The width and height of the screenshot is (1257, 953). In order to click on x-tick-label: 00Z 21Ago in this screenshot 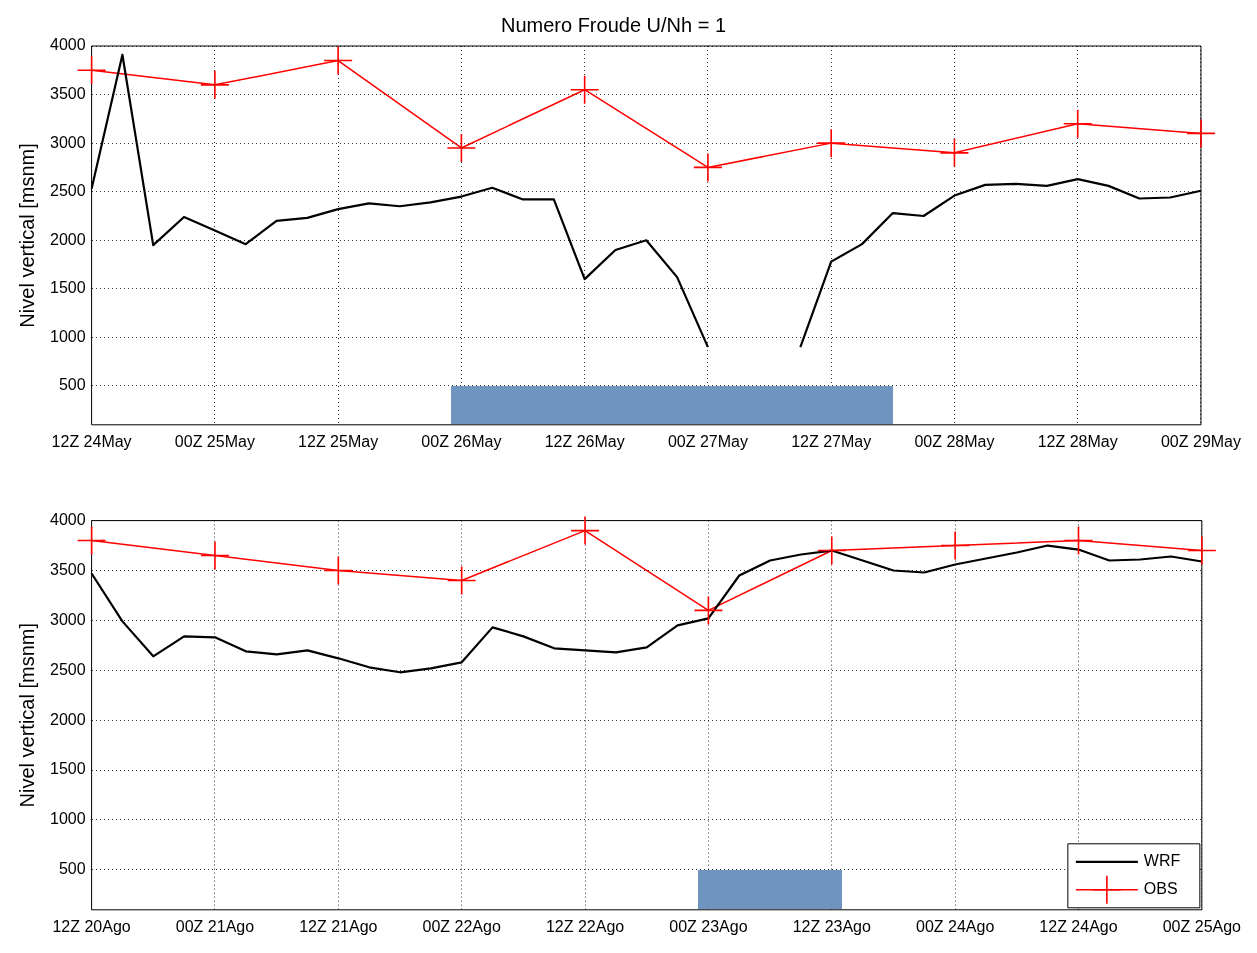, I will do `click(215, 926)`.